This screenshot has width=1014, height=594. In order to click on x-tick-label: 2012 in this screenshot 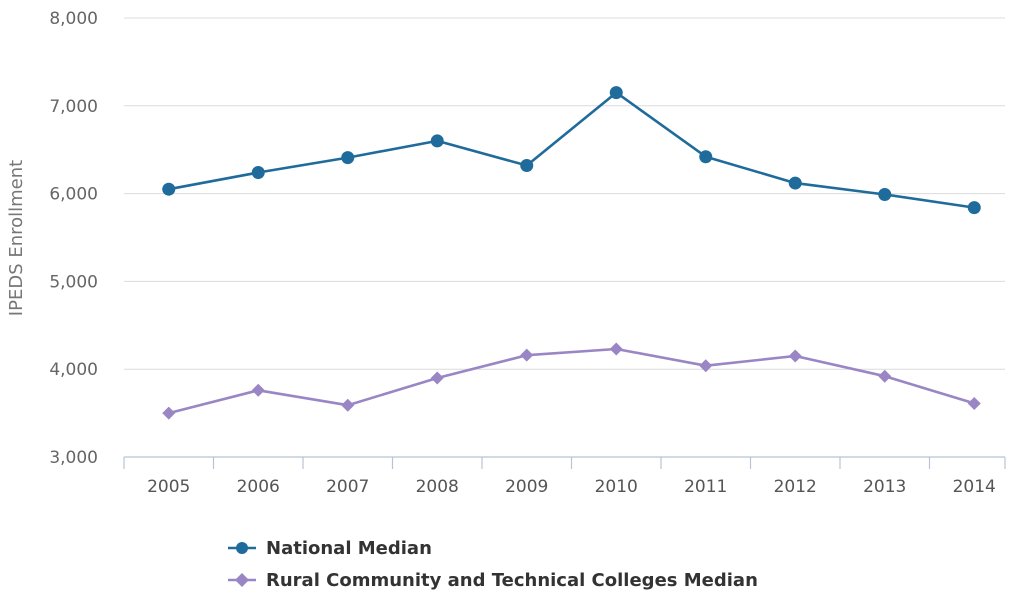, I will do `click(795, 487)`.